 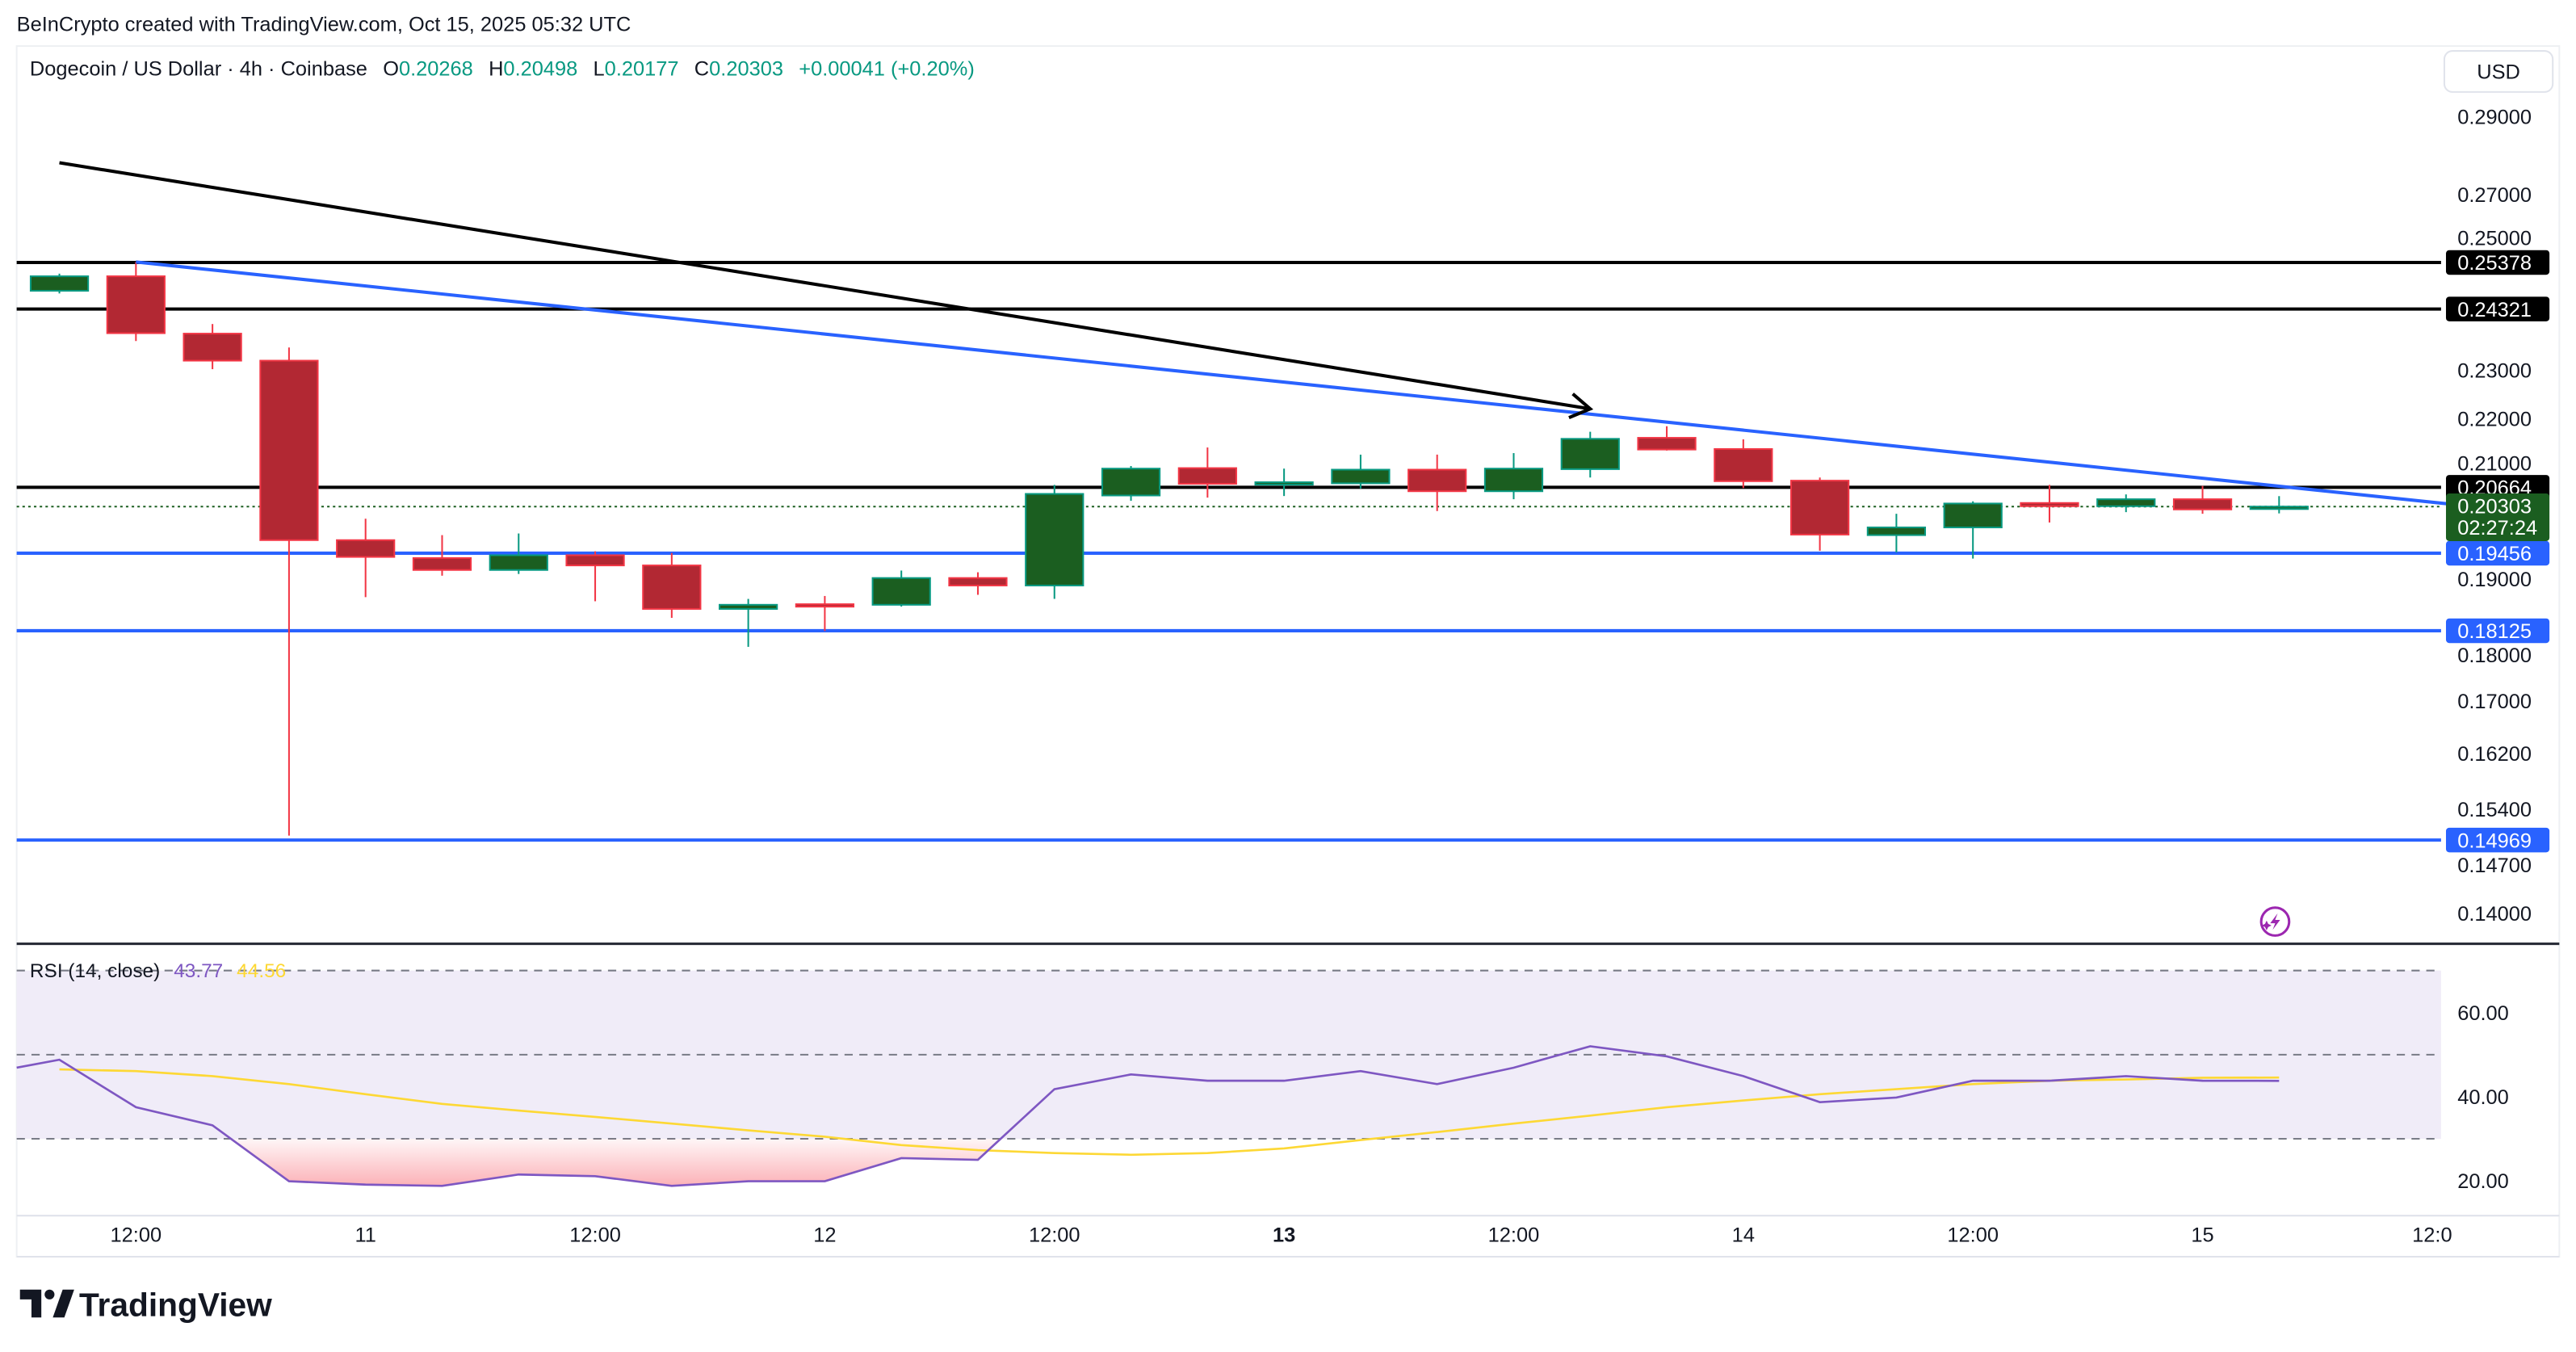 I want to click on price-tick-label: 0.27000, so click(x=2494, y=195).